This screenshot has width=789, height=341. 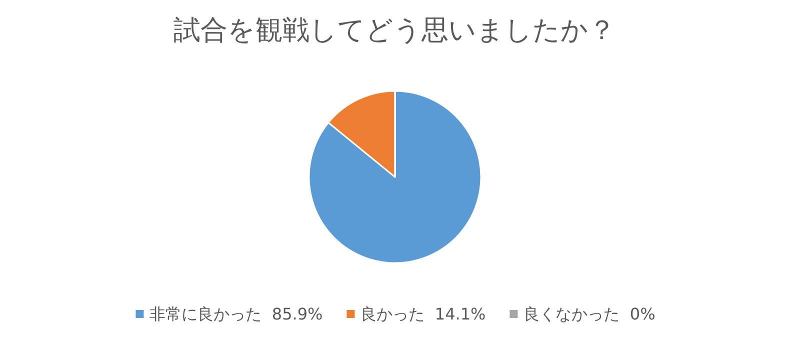 What do you see at coordinates (395, 30) in the screenshot?
I see `chart-title: 試合を観戦してどう思いましたか？` at bounding box center [395, 30].